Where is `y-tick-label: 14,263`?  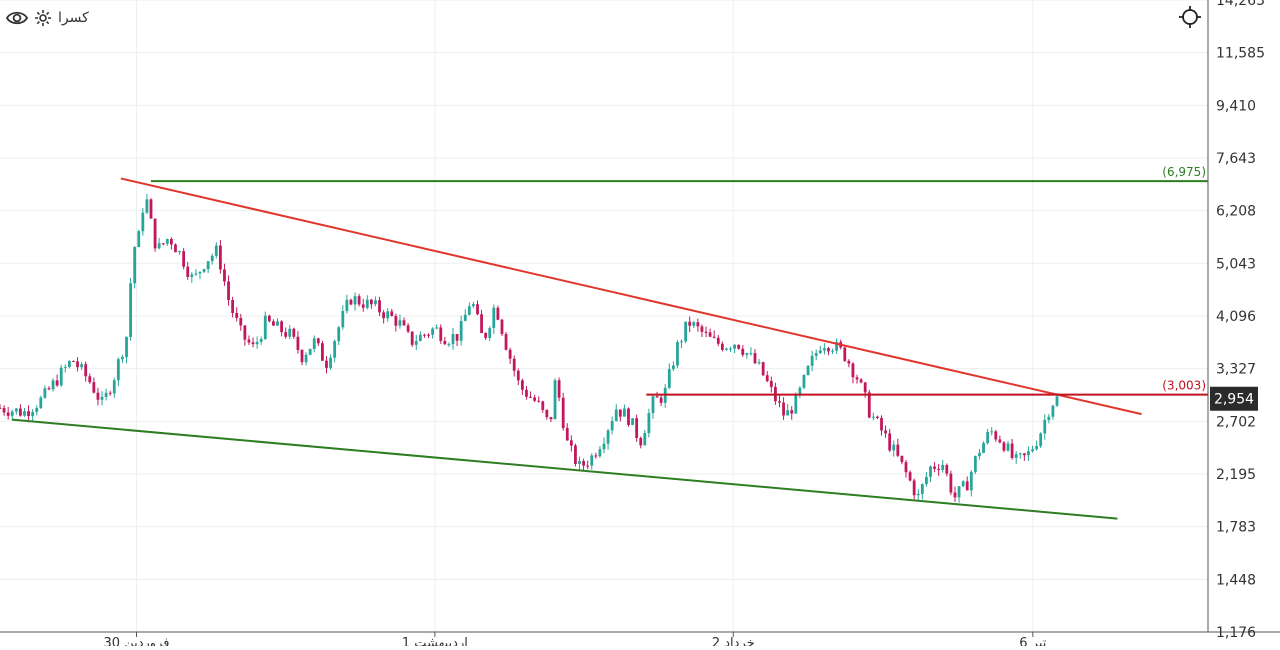
y-tick-label: 14,263 is located at coordinates (1240, 4).